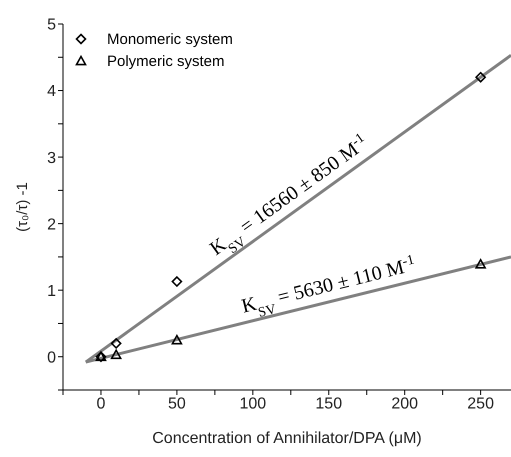 The image size is (511, 457). Describe the element at coordinates (51, 357) in the screenshot. I see `y-tick-label: 0` at that location.